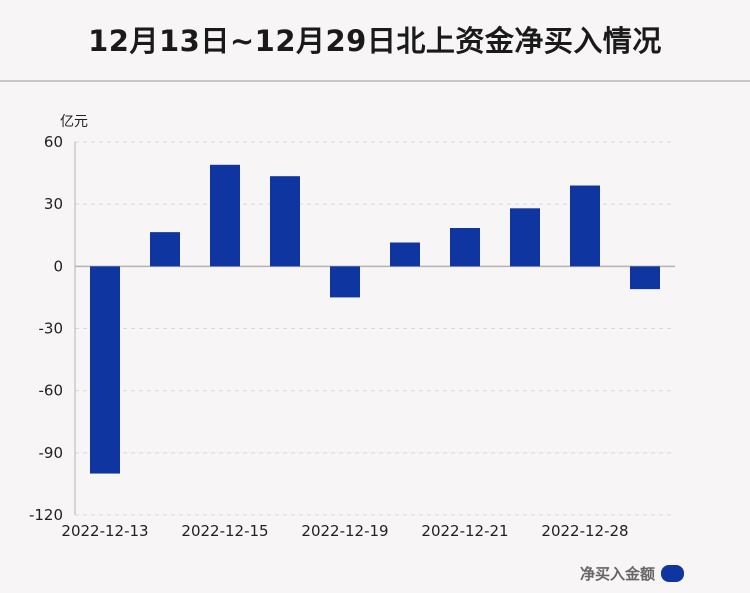  What do you see at coordinates (51, 329) in the screenshot?
I see `y-tick-label: -30` at bounding box center [51, 329].